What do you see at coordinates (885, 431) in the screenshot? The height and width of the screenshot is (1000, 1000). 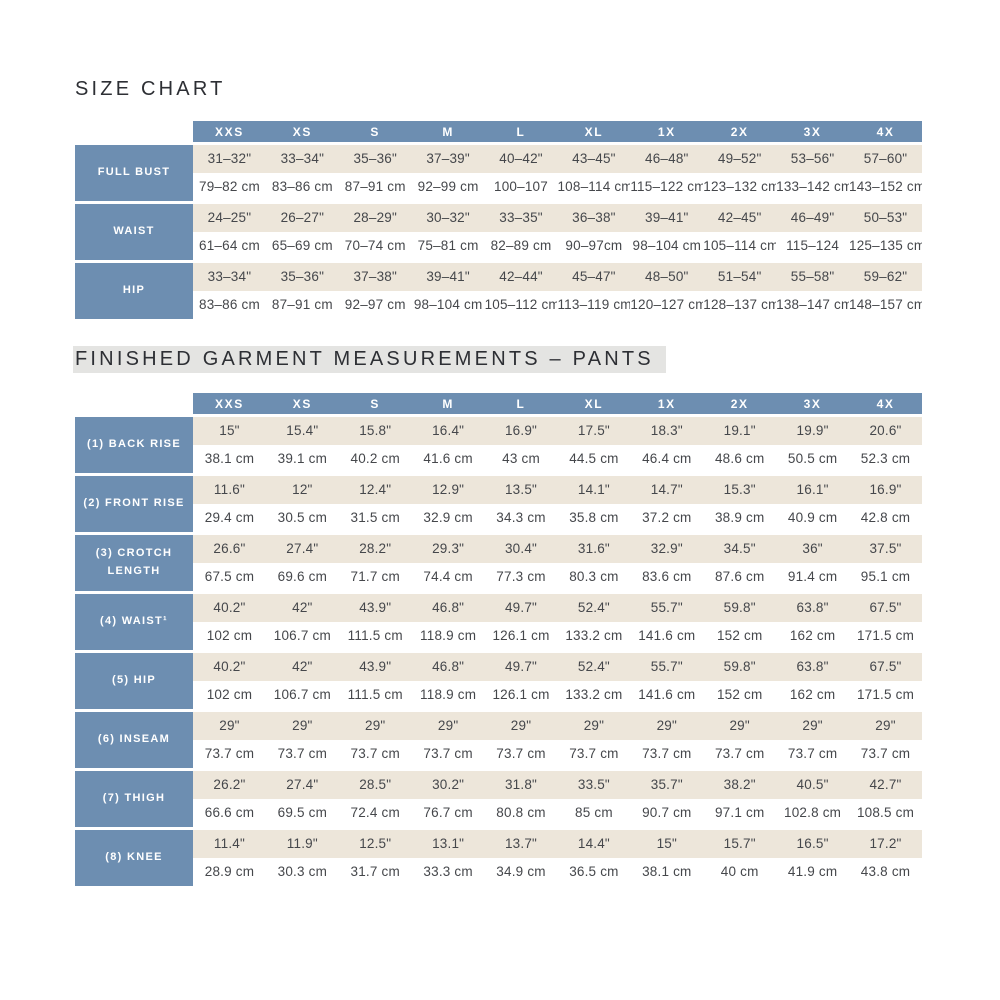 I see `garment-value-inches: 20.6"` at bounding box center [885, 431].